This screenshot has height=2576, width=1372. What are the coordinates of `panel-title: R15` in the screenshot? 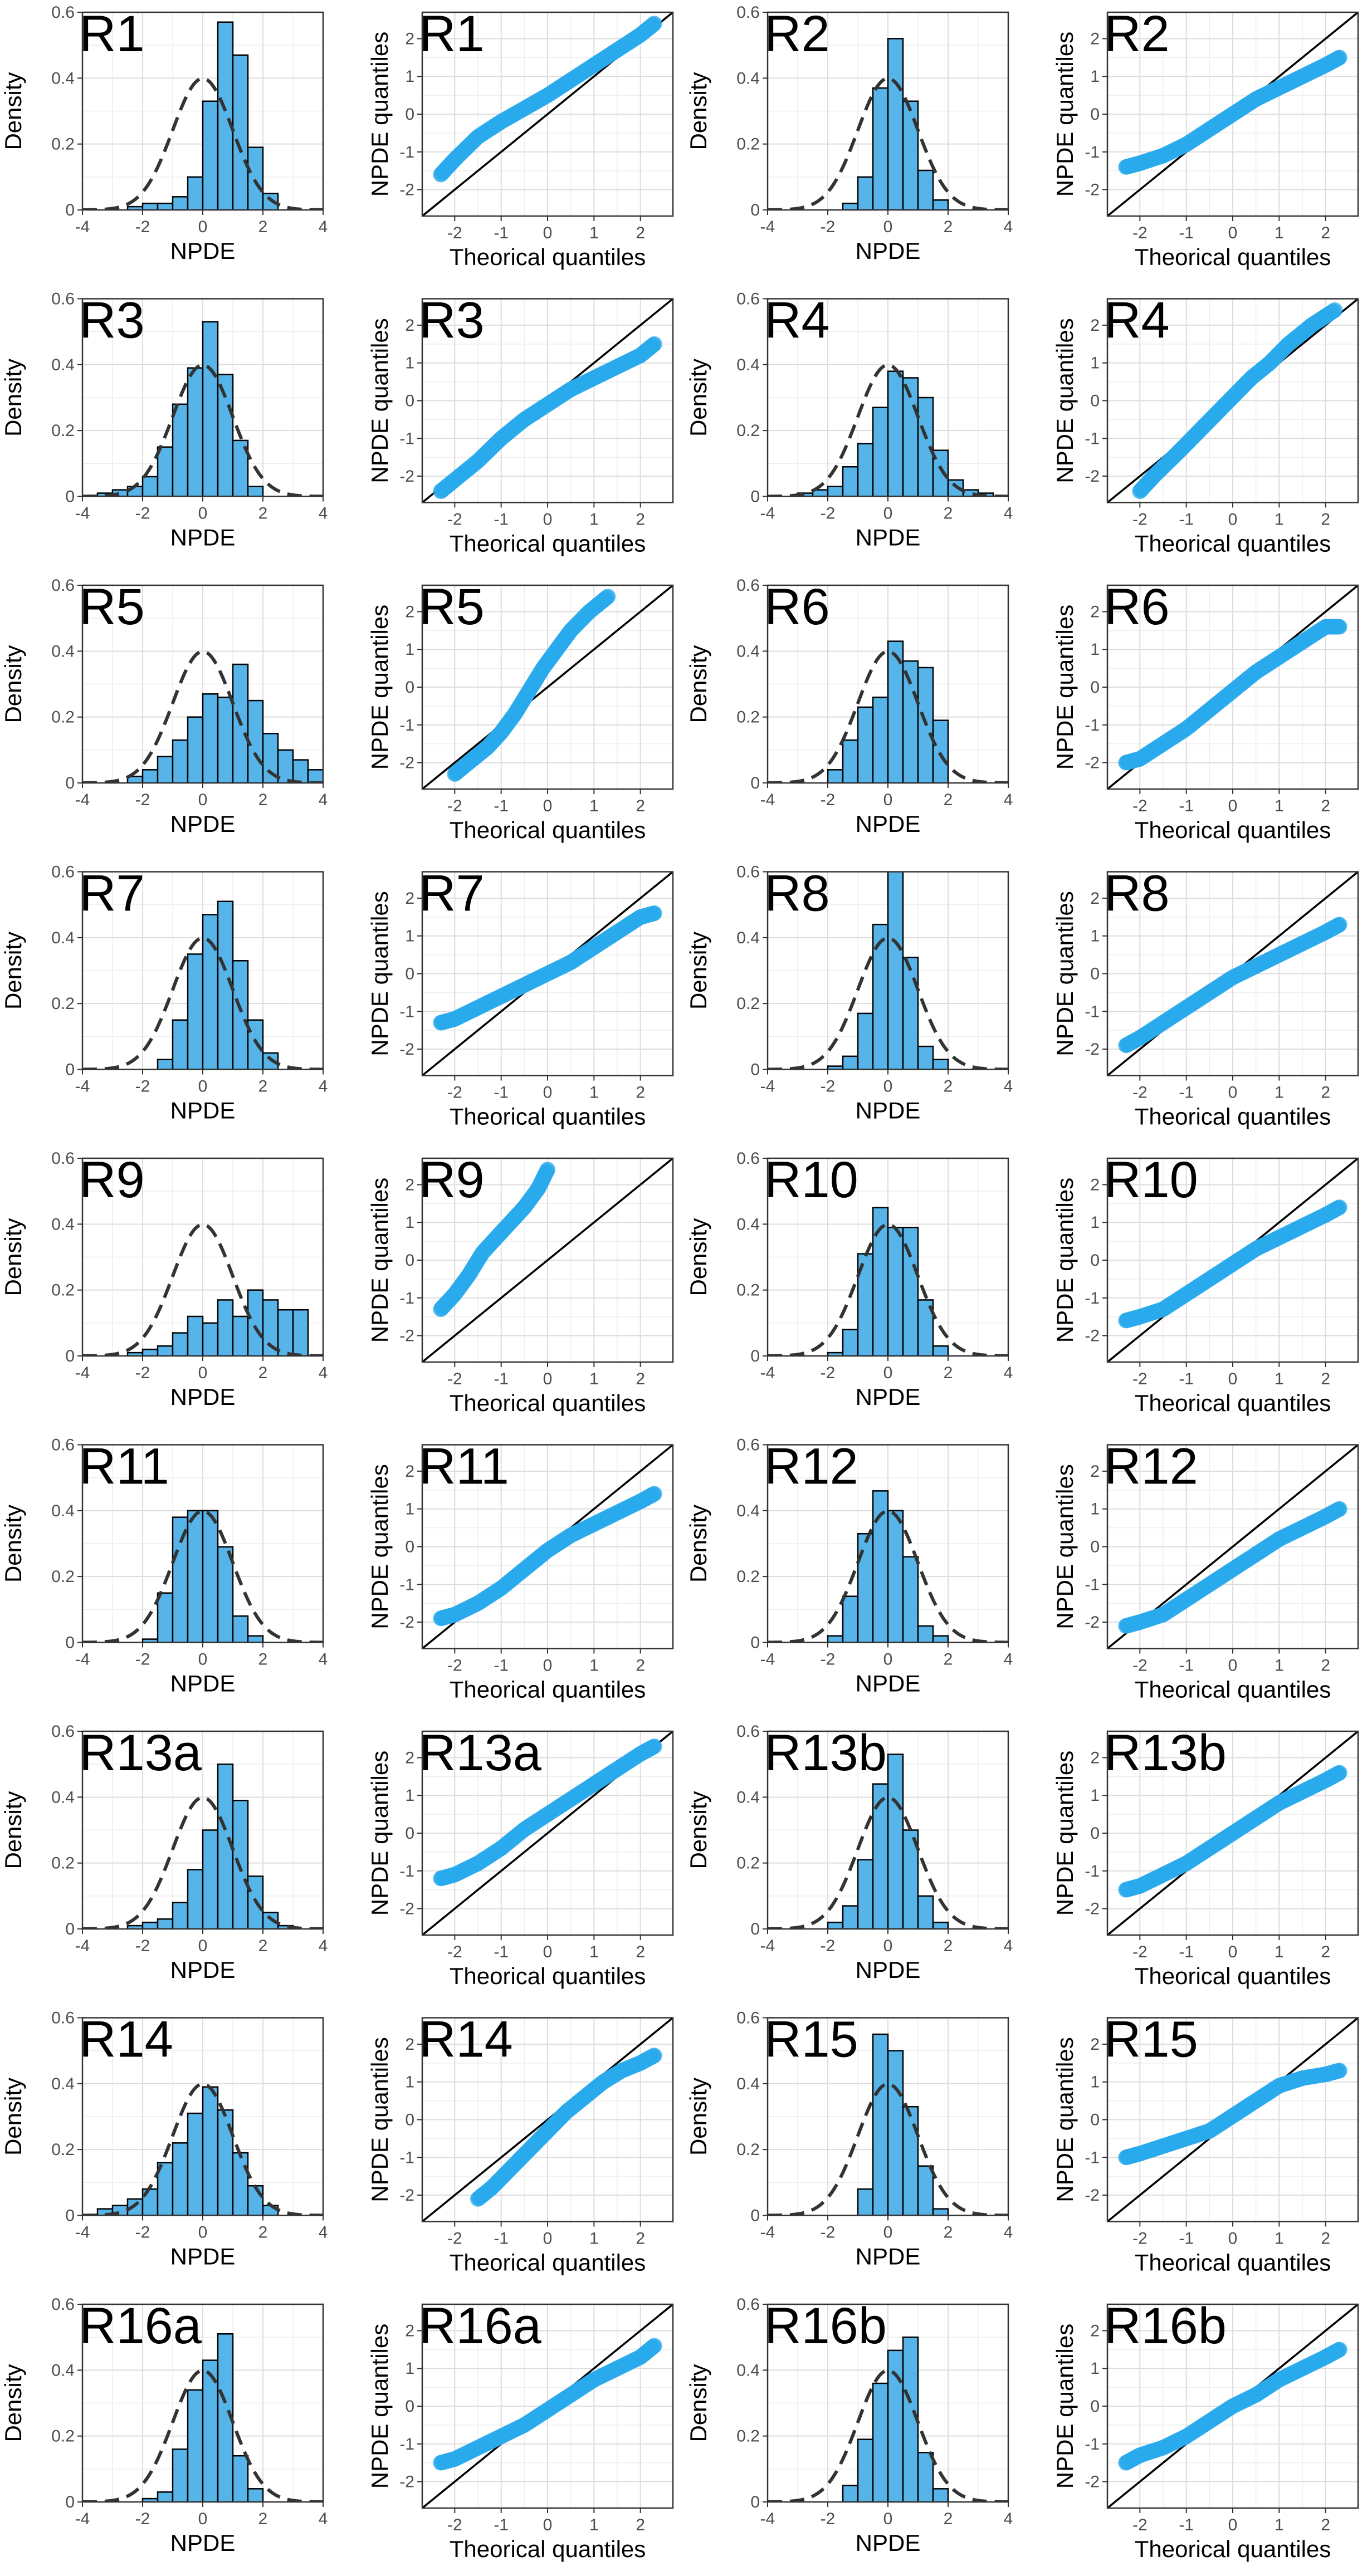 It's located at (1151, 2039).